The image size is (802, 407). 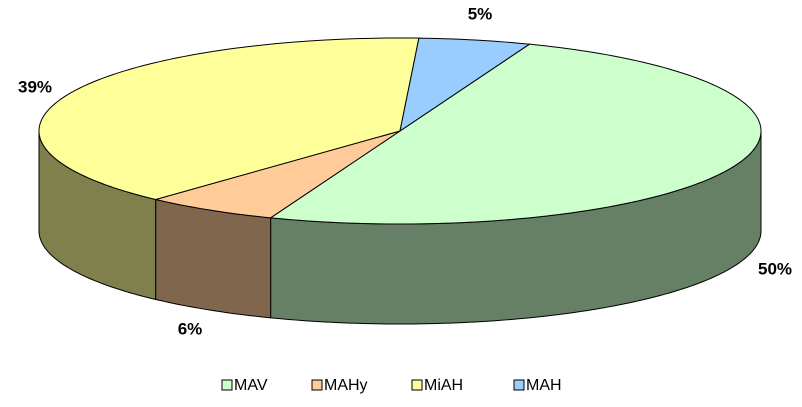 What do you see at coordinates (251, 385) in the screenshot?
I see `legend-label: MAV` at bounding box center [251, 385].